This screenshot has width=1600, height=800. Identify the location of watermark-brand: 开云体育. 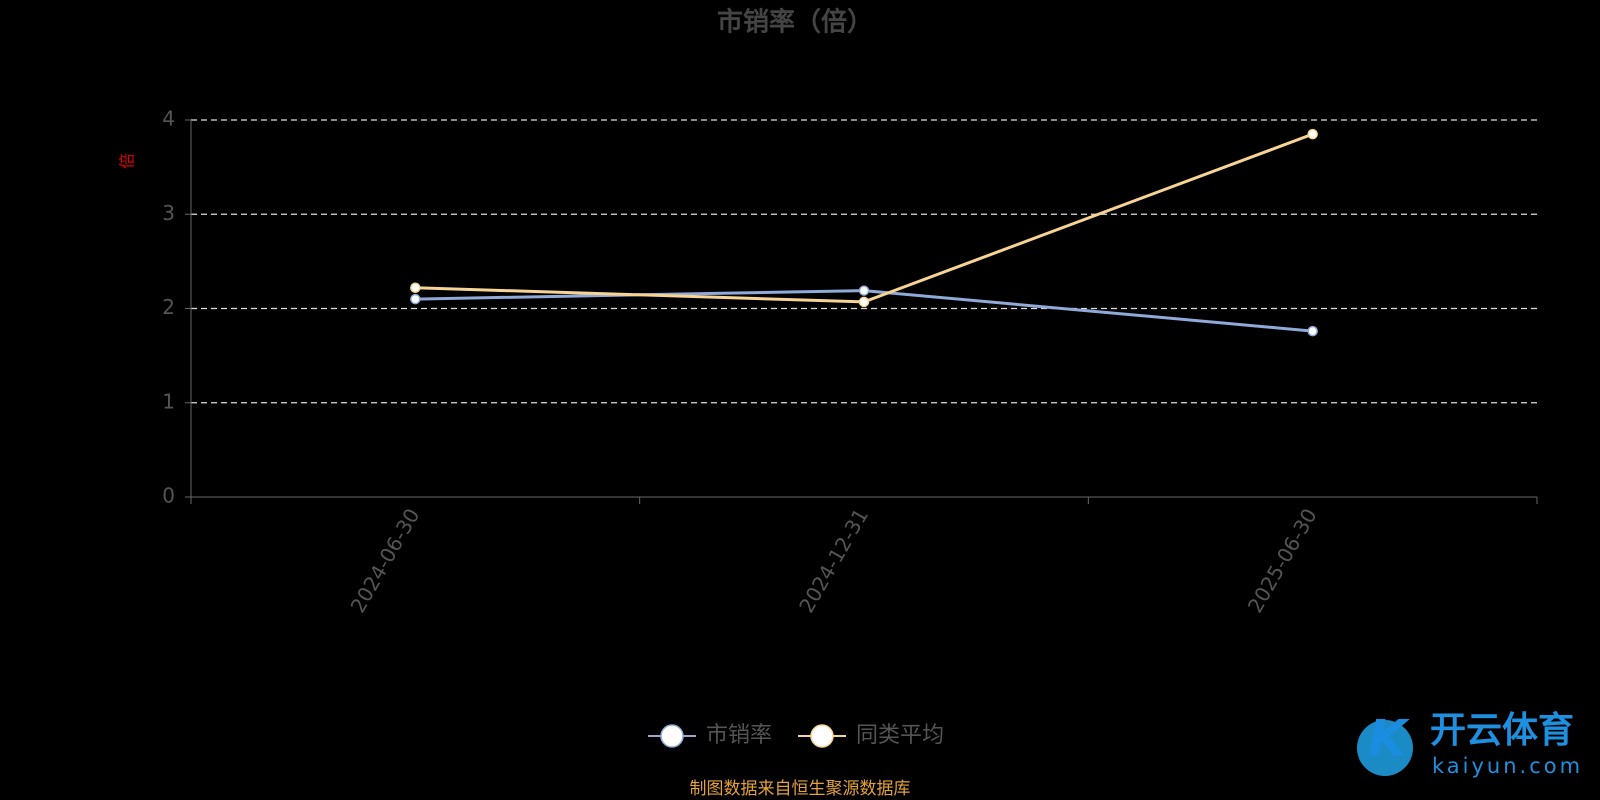
(1502, 730).